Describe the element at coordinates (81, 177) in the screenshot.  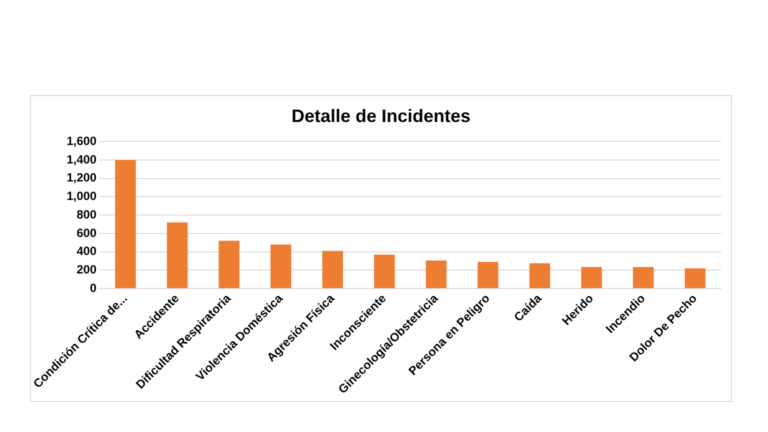
I see `y-tick-label: 1,200` at that location.